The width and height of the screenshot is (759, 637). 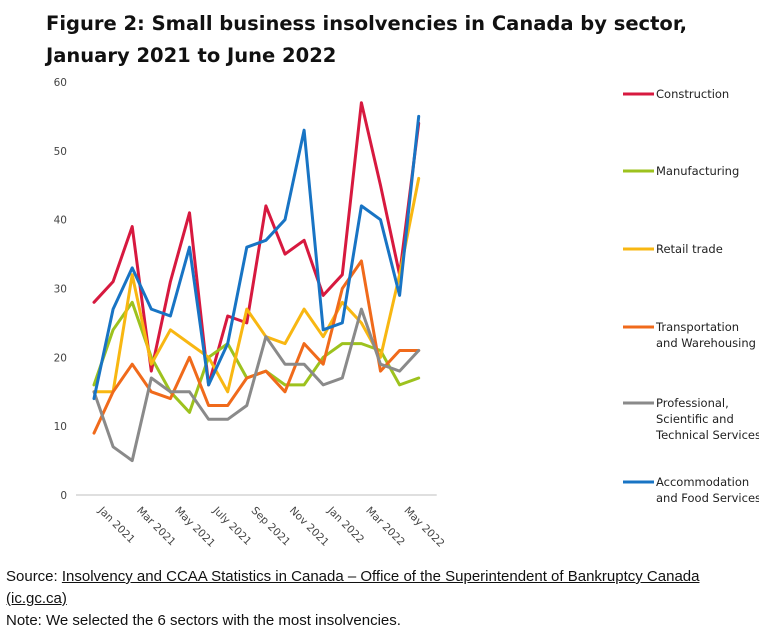 I want to click on x-tick-label: Mar 2021, so click(x=156, y=527).